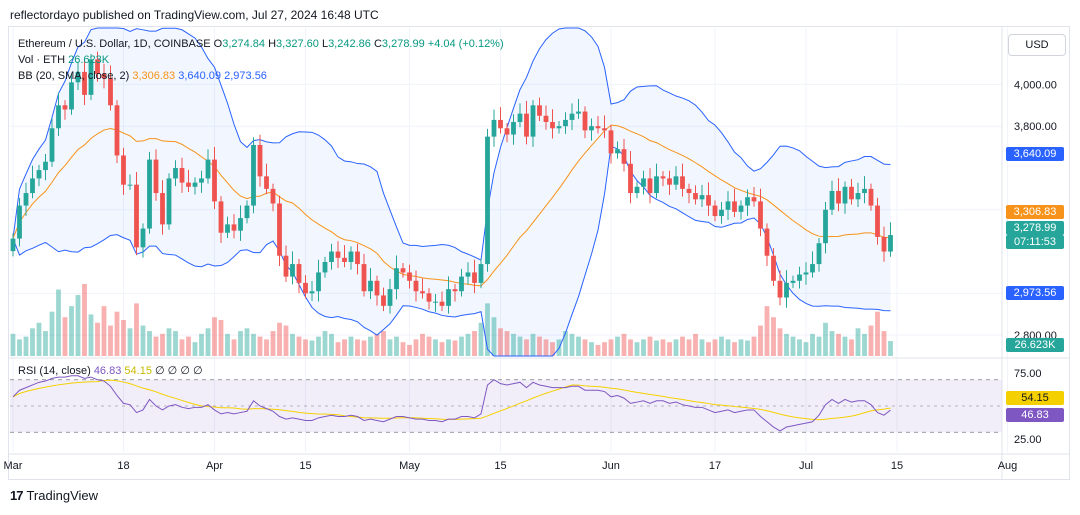  What do you see at coordinates (54, 495) in the screenshot?
I see `tradingview-footer: 17 TradingView` at bounding box center [54, 495].